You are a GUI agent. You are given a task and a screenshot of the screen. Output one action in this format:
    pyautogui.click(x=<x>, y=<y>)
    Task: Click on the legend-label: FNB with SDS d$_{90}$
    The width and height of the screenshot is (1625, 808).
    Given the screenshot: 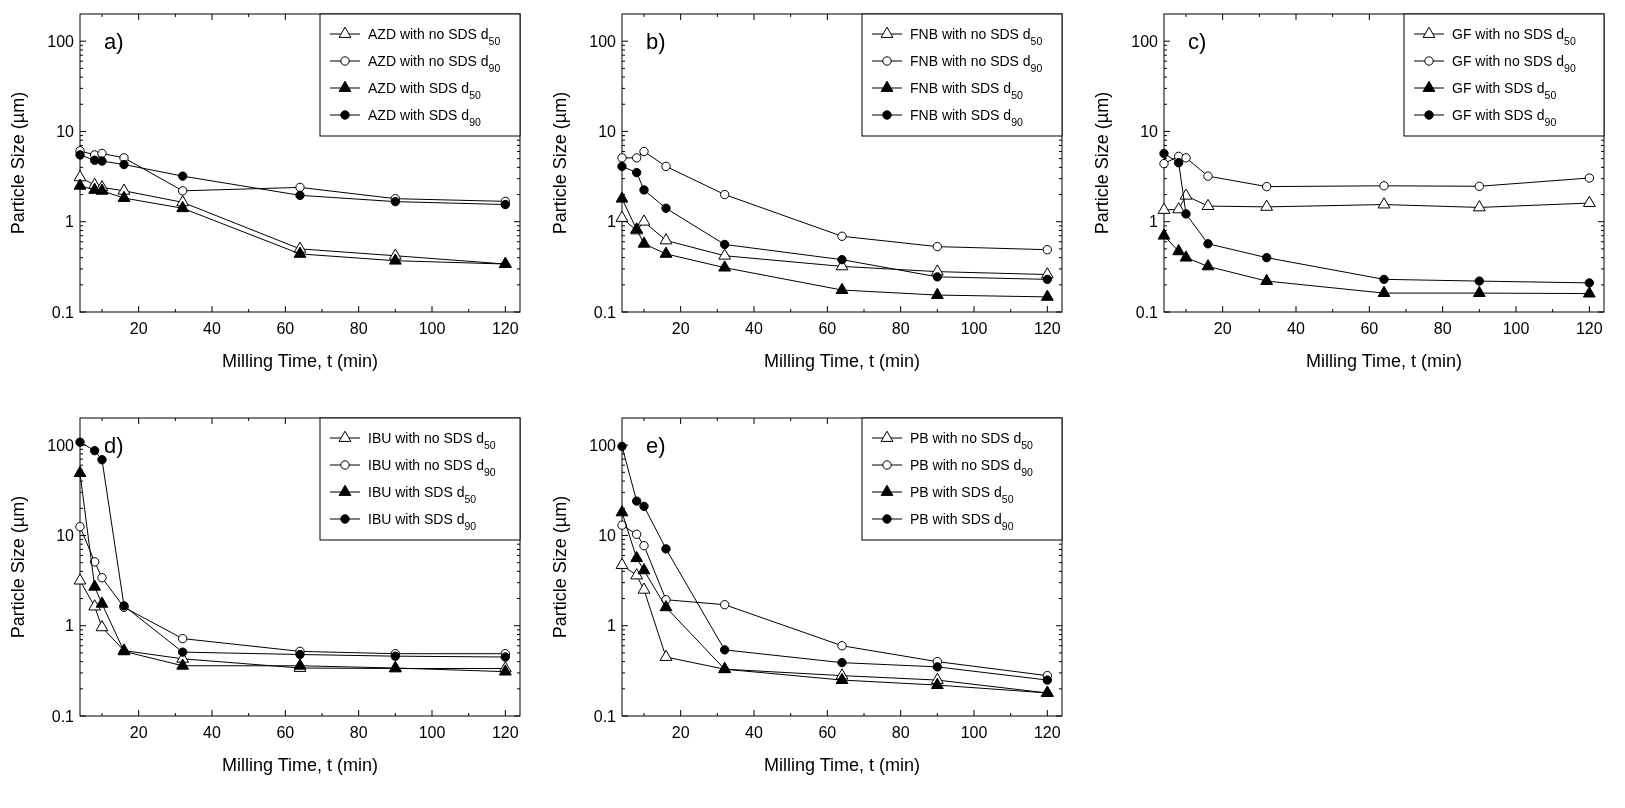 What is the action you would take?
    pyautogui.click(x=966, y=117)
    